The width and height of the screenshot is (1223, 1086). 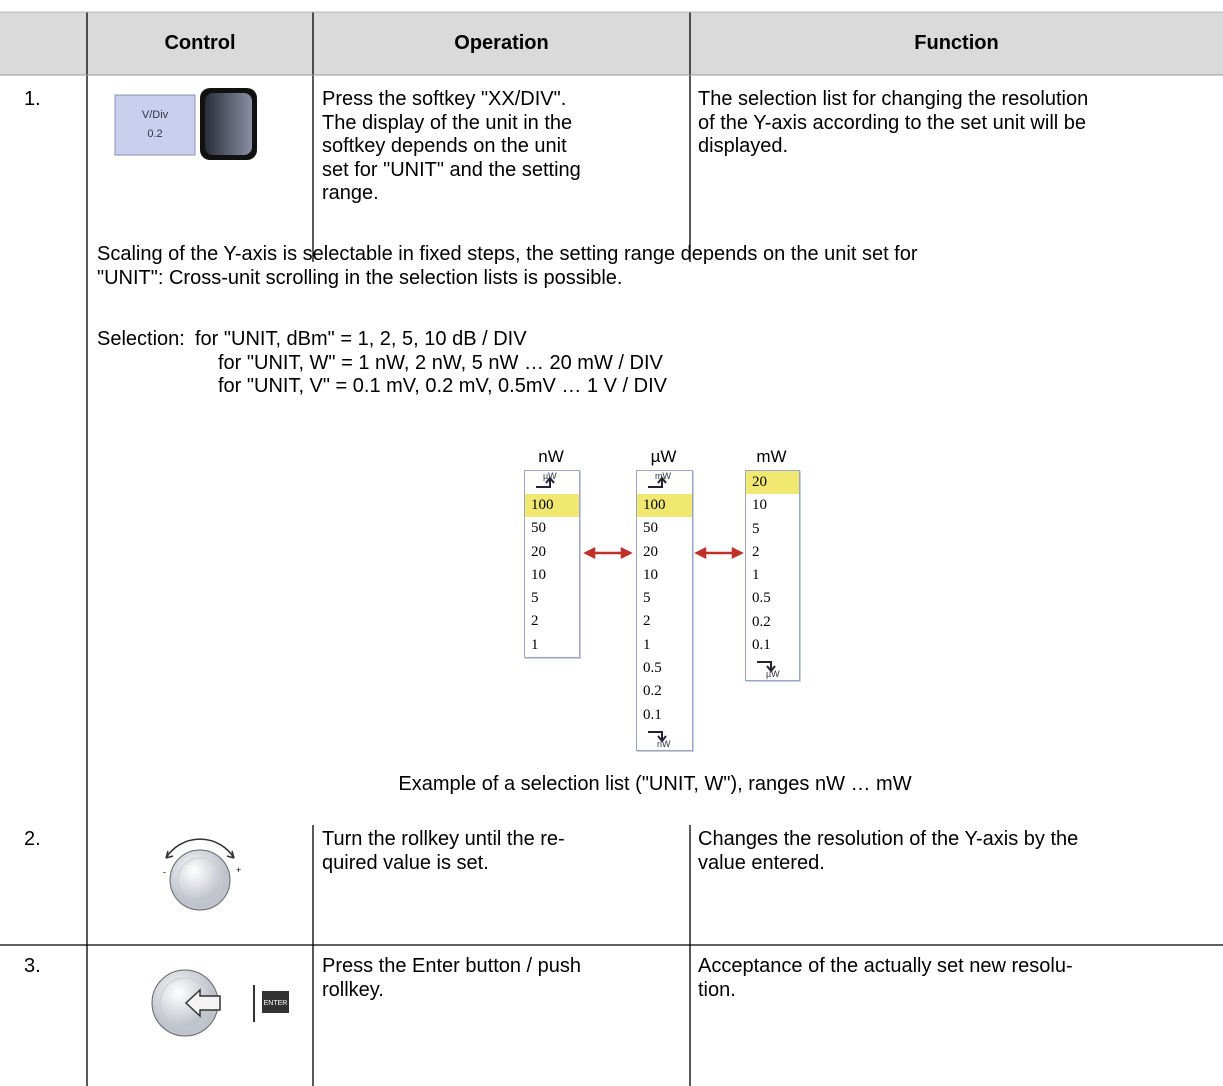 What do you see at coordinates (155, 115) in the screenshot?
I see `softkey-label: V/Div` at bounding box center [155, 115].